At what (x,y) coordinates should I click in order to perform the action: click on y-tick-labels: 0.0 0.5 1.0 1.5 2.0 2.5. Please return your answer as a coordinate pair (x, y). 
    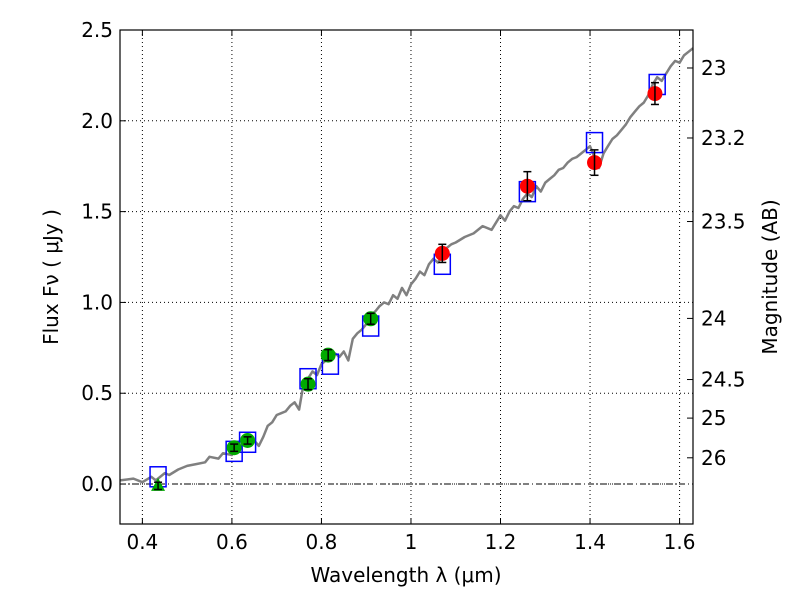
    Looking at the image, I should click on (97, 257).